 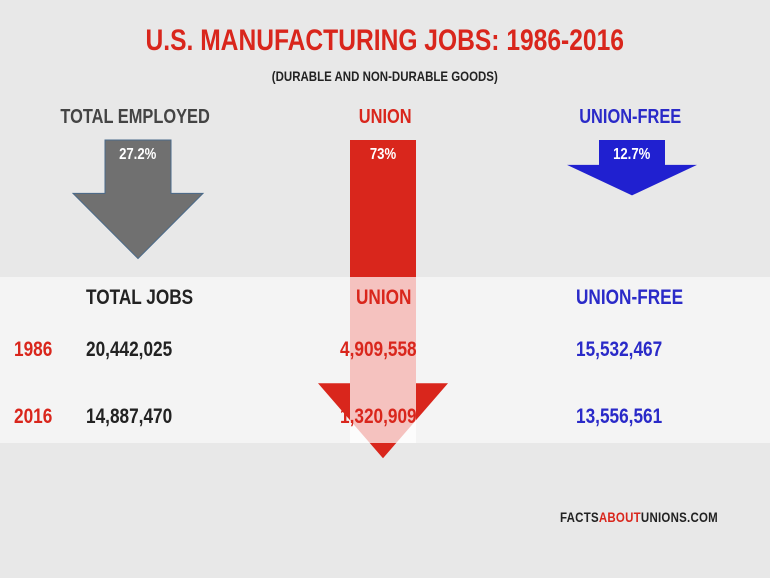 I want to click on cell-2016-union-free: 13,556,561, so click(x=619, y=416).